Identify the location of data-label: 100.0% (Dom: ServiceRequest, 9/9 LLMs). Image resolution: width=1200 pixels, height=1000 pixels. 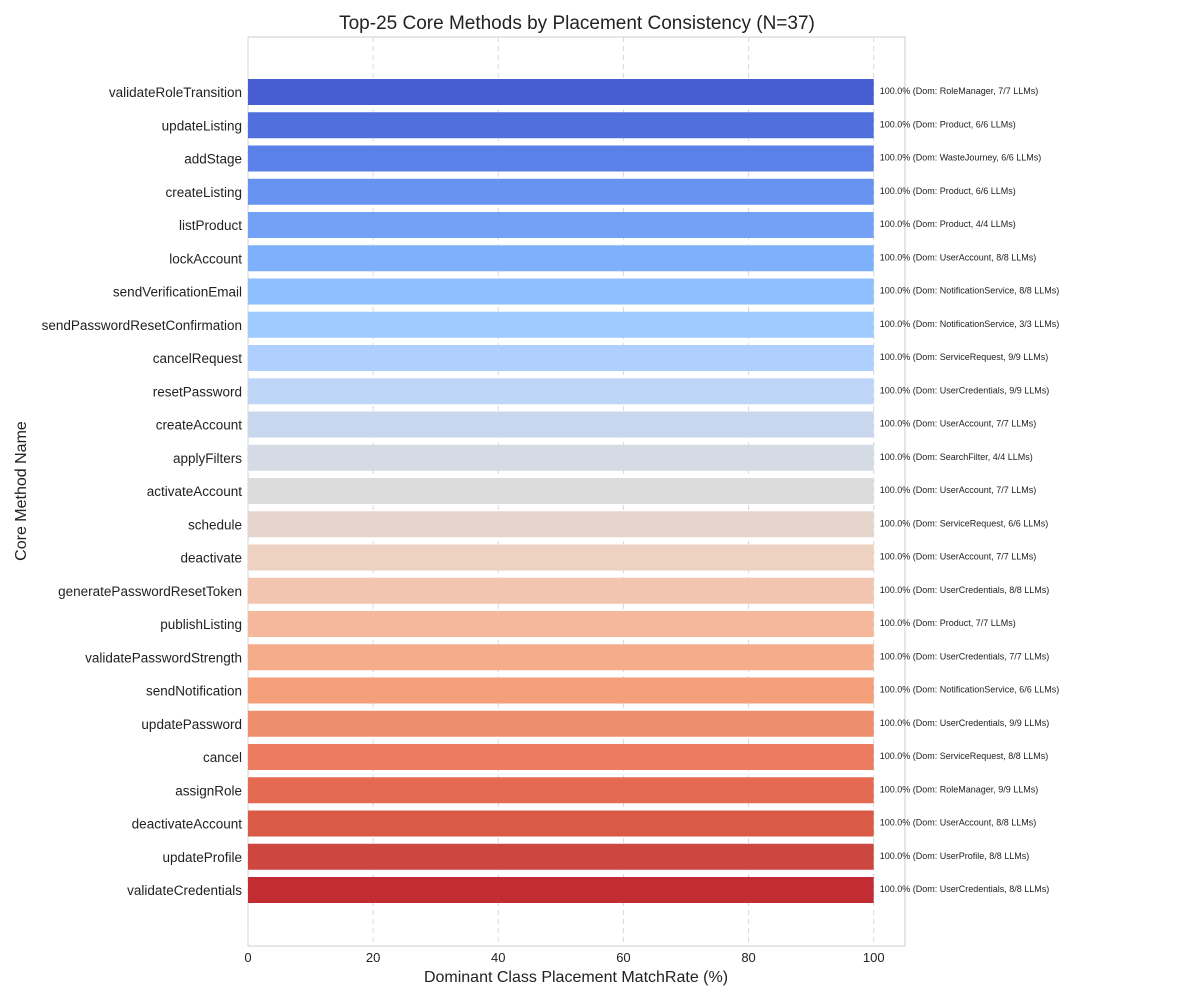
(964, 357).